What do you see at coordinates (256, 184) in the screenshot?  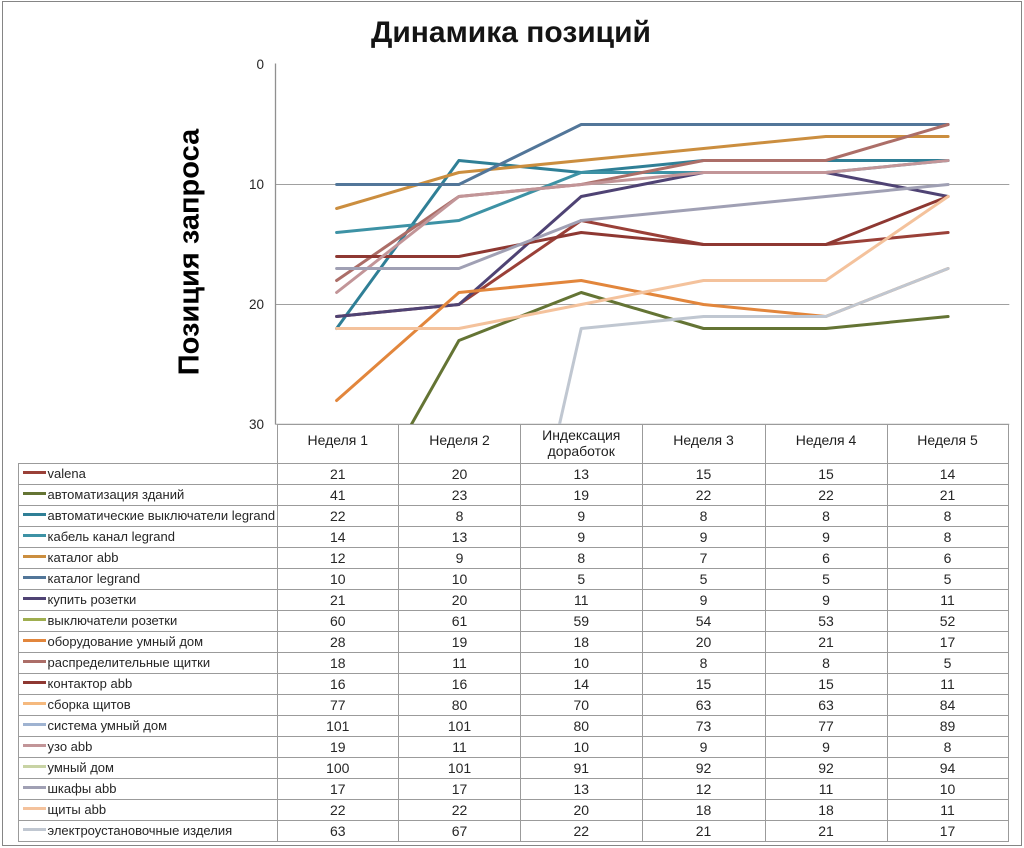 I see `svg-text: 10` at bounding box center [256, 184].